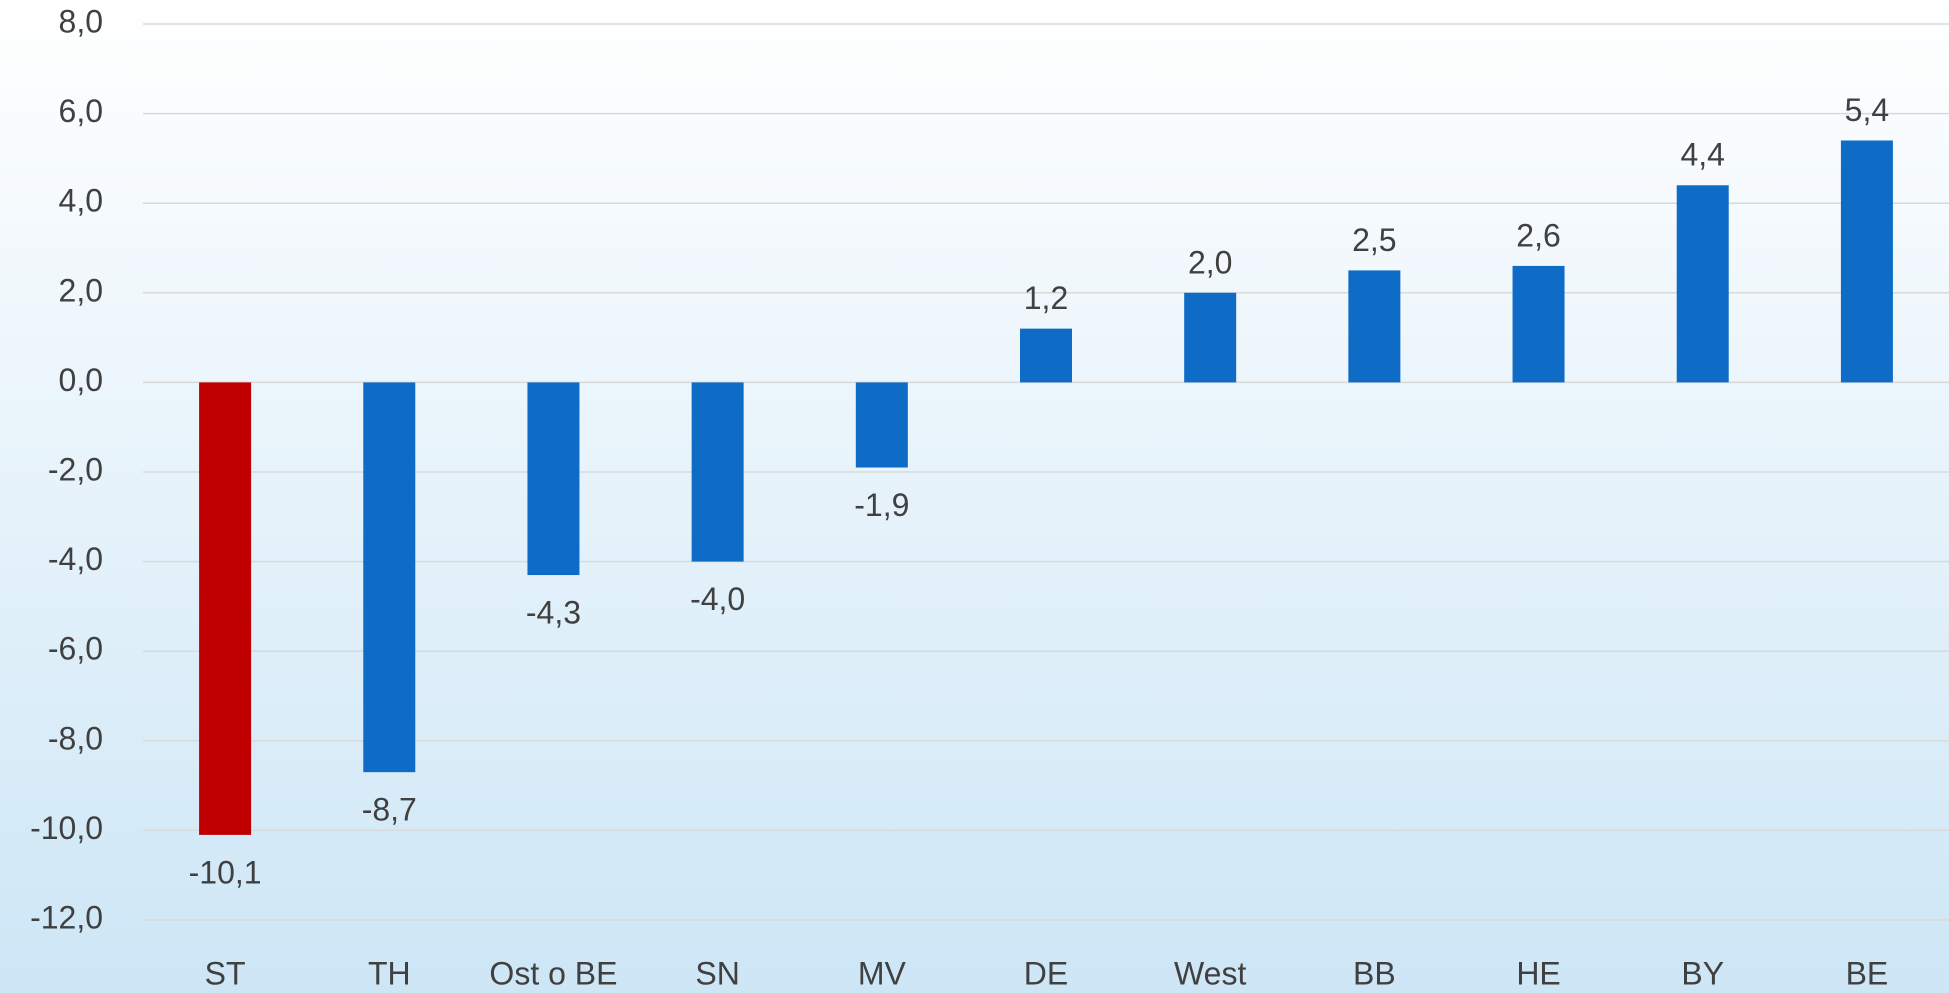  Describe the element at coordinates (1867, 973) in the screenshot. I see `x-tick-label: BE` at that location.